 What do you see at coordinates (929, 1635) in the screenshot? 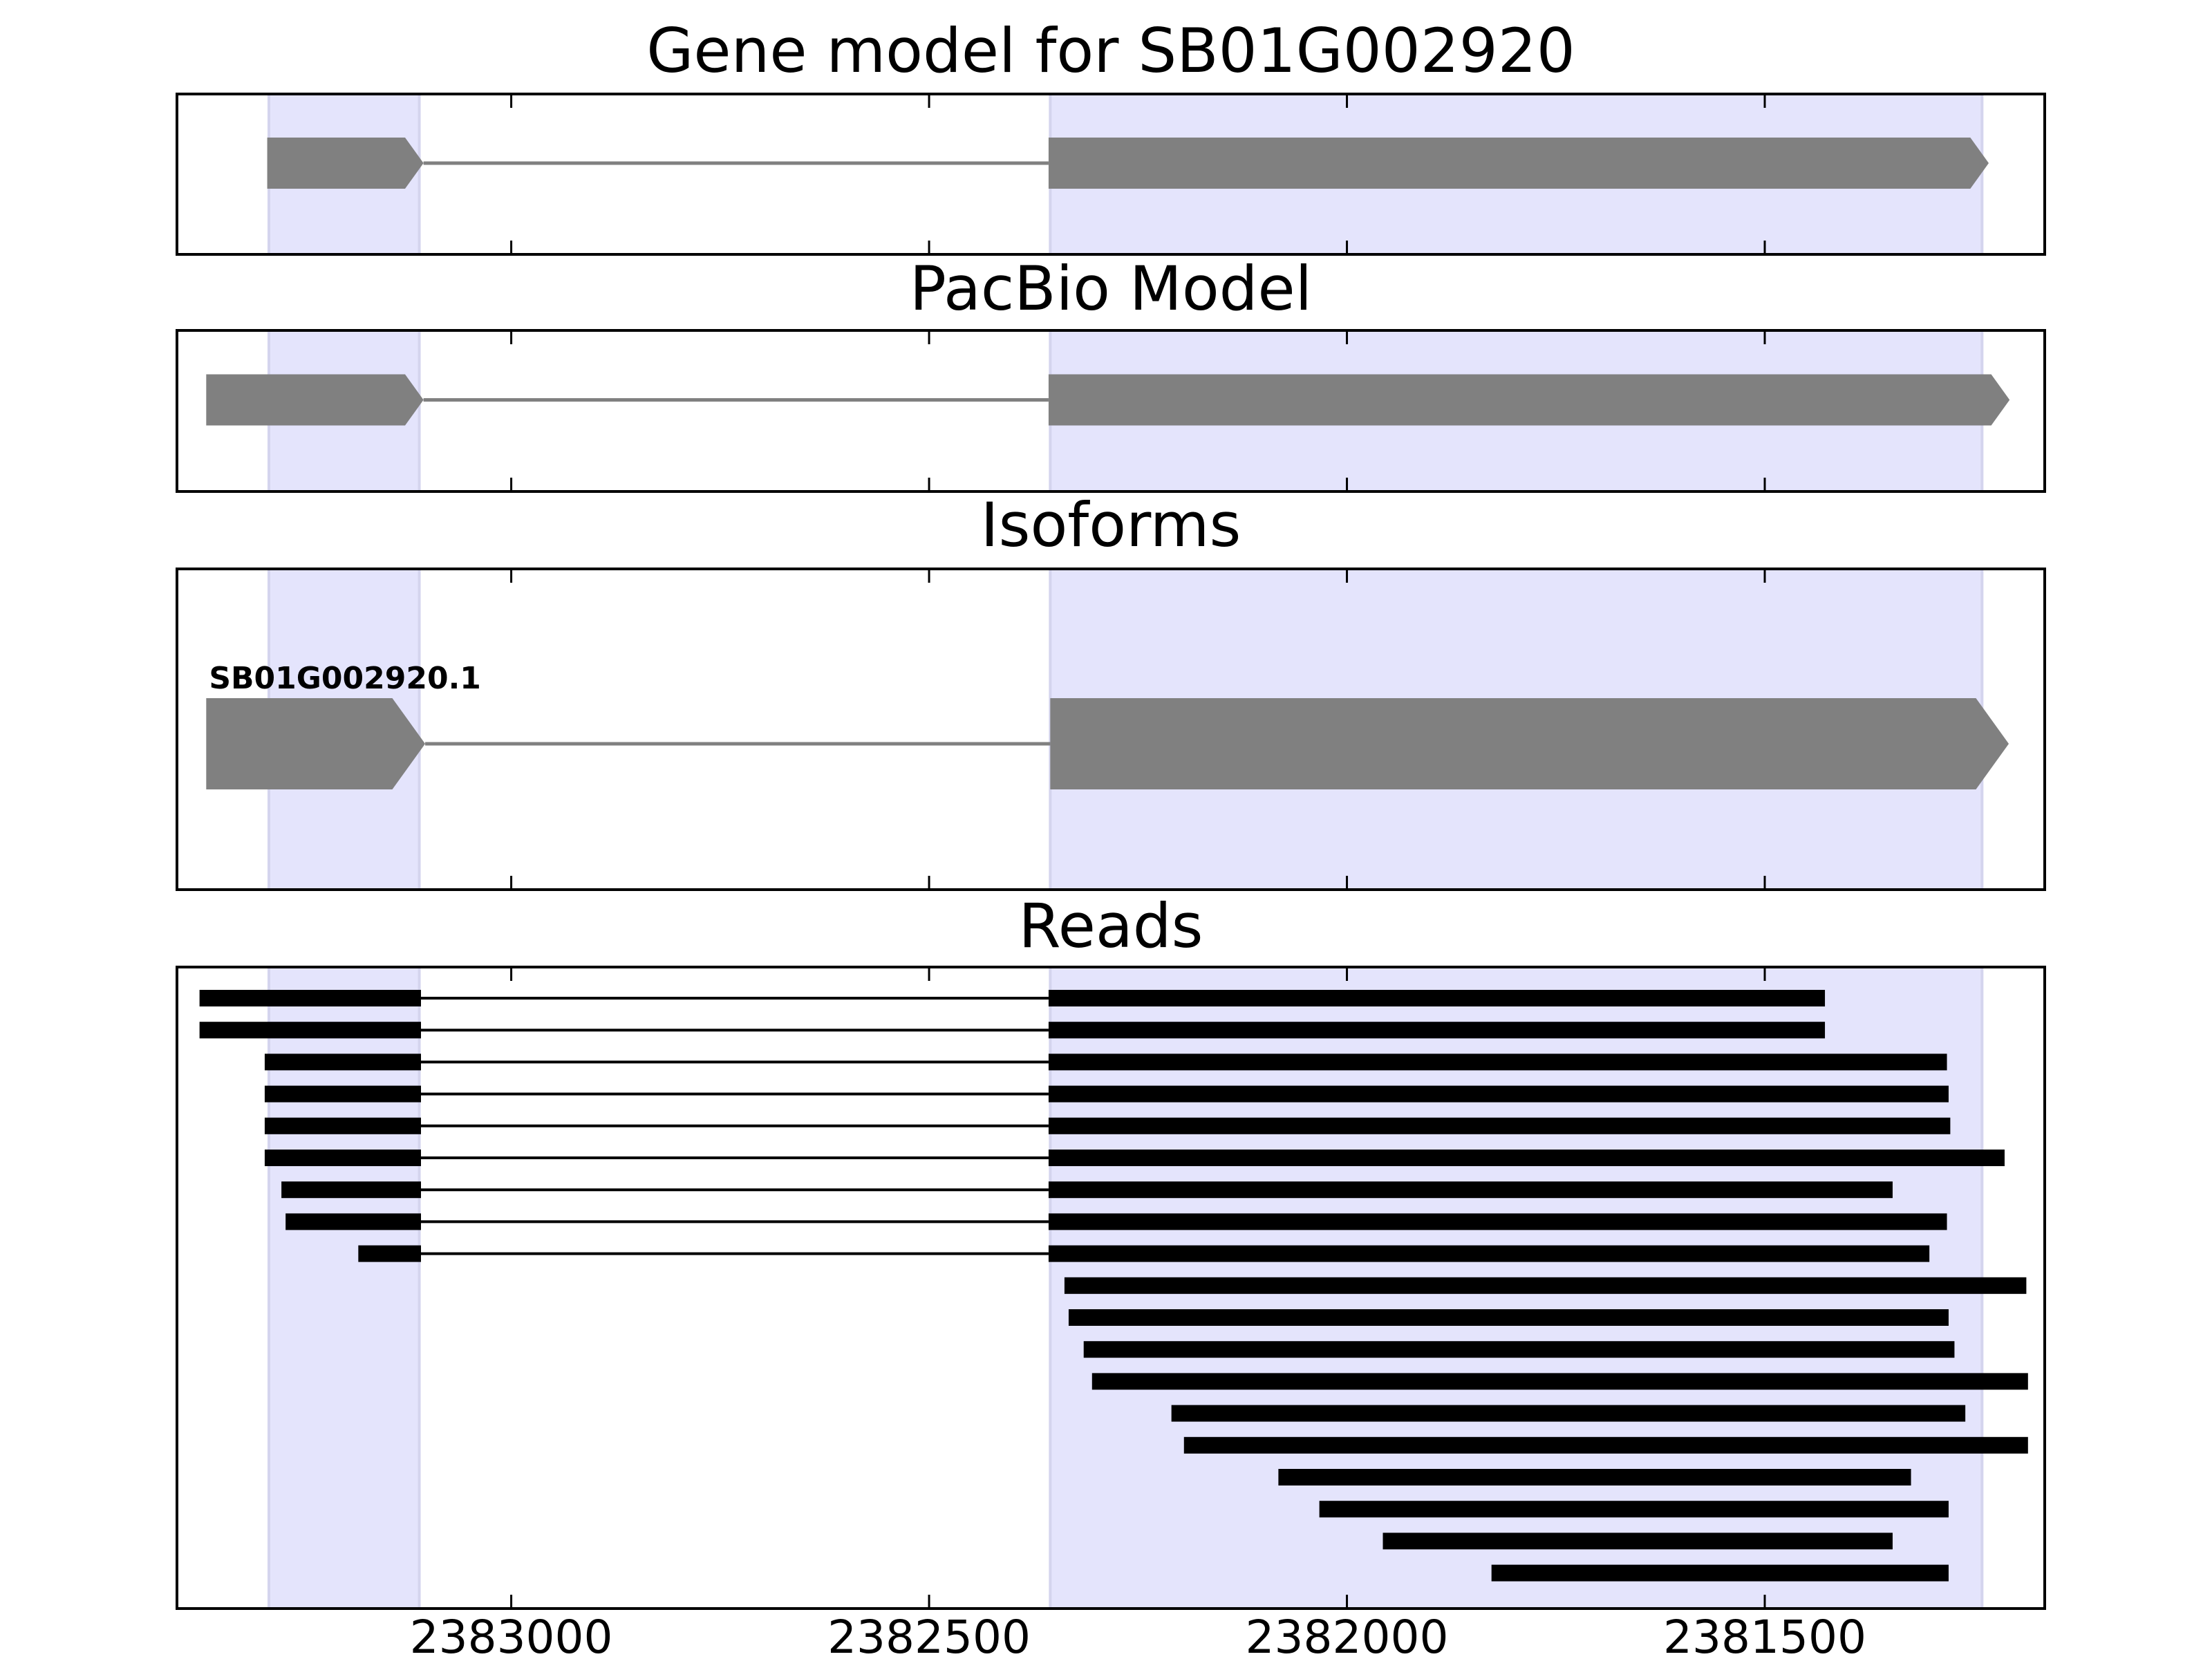
I see `x-tick-label-2: 2382500` at bounding box center [929, 1635].